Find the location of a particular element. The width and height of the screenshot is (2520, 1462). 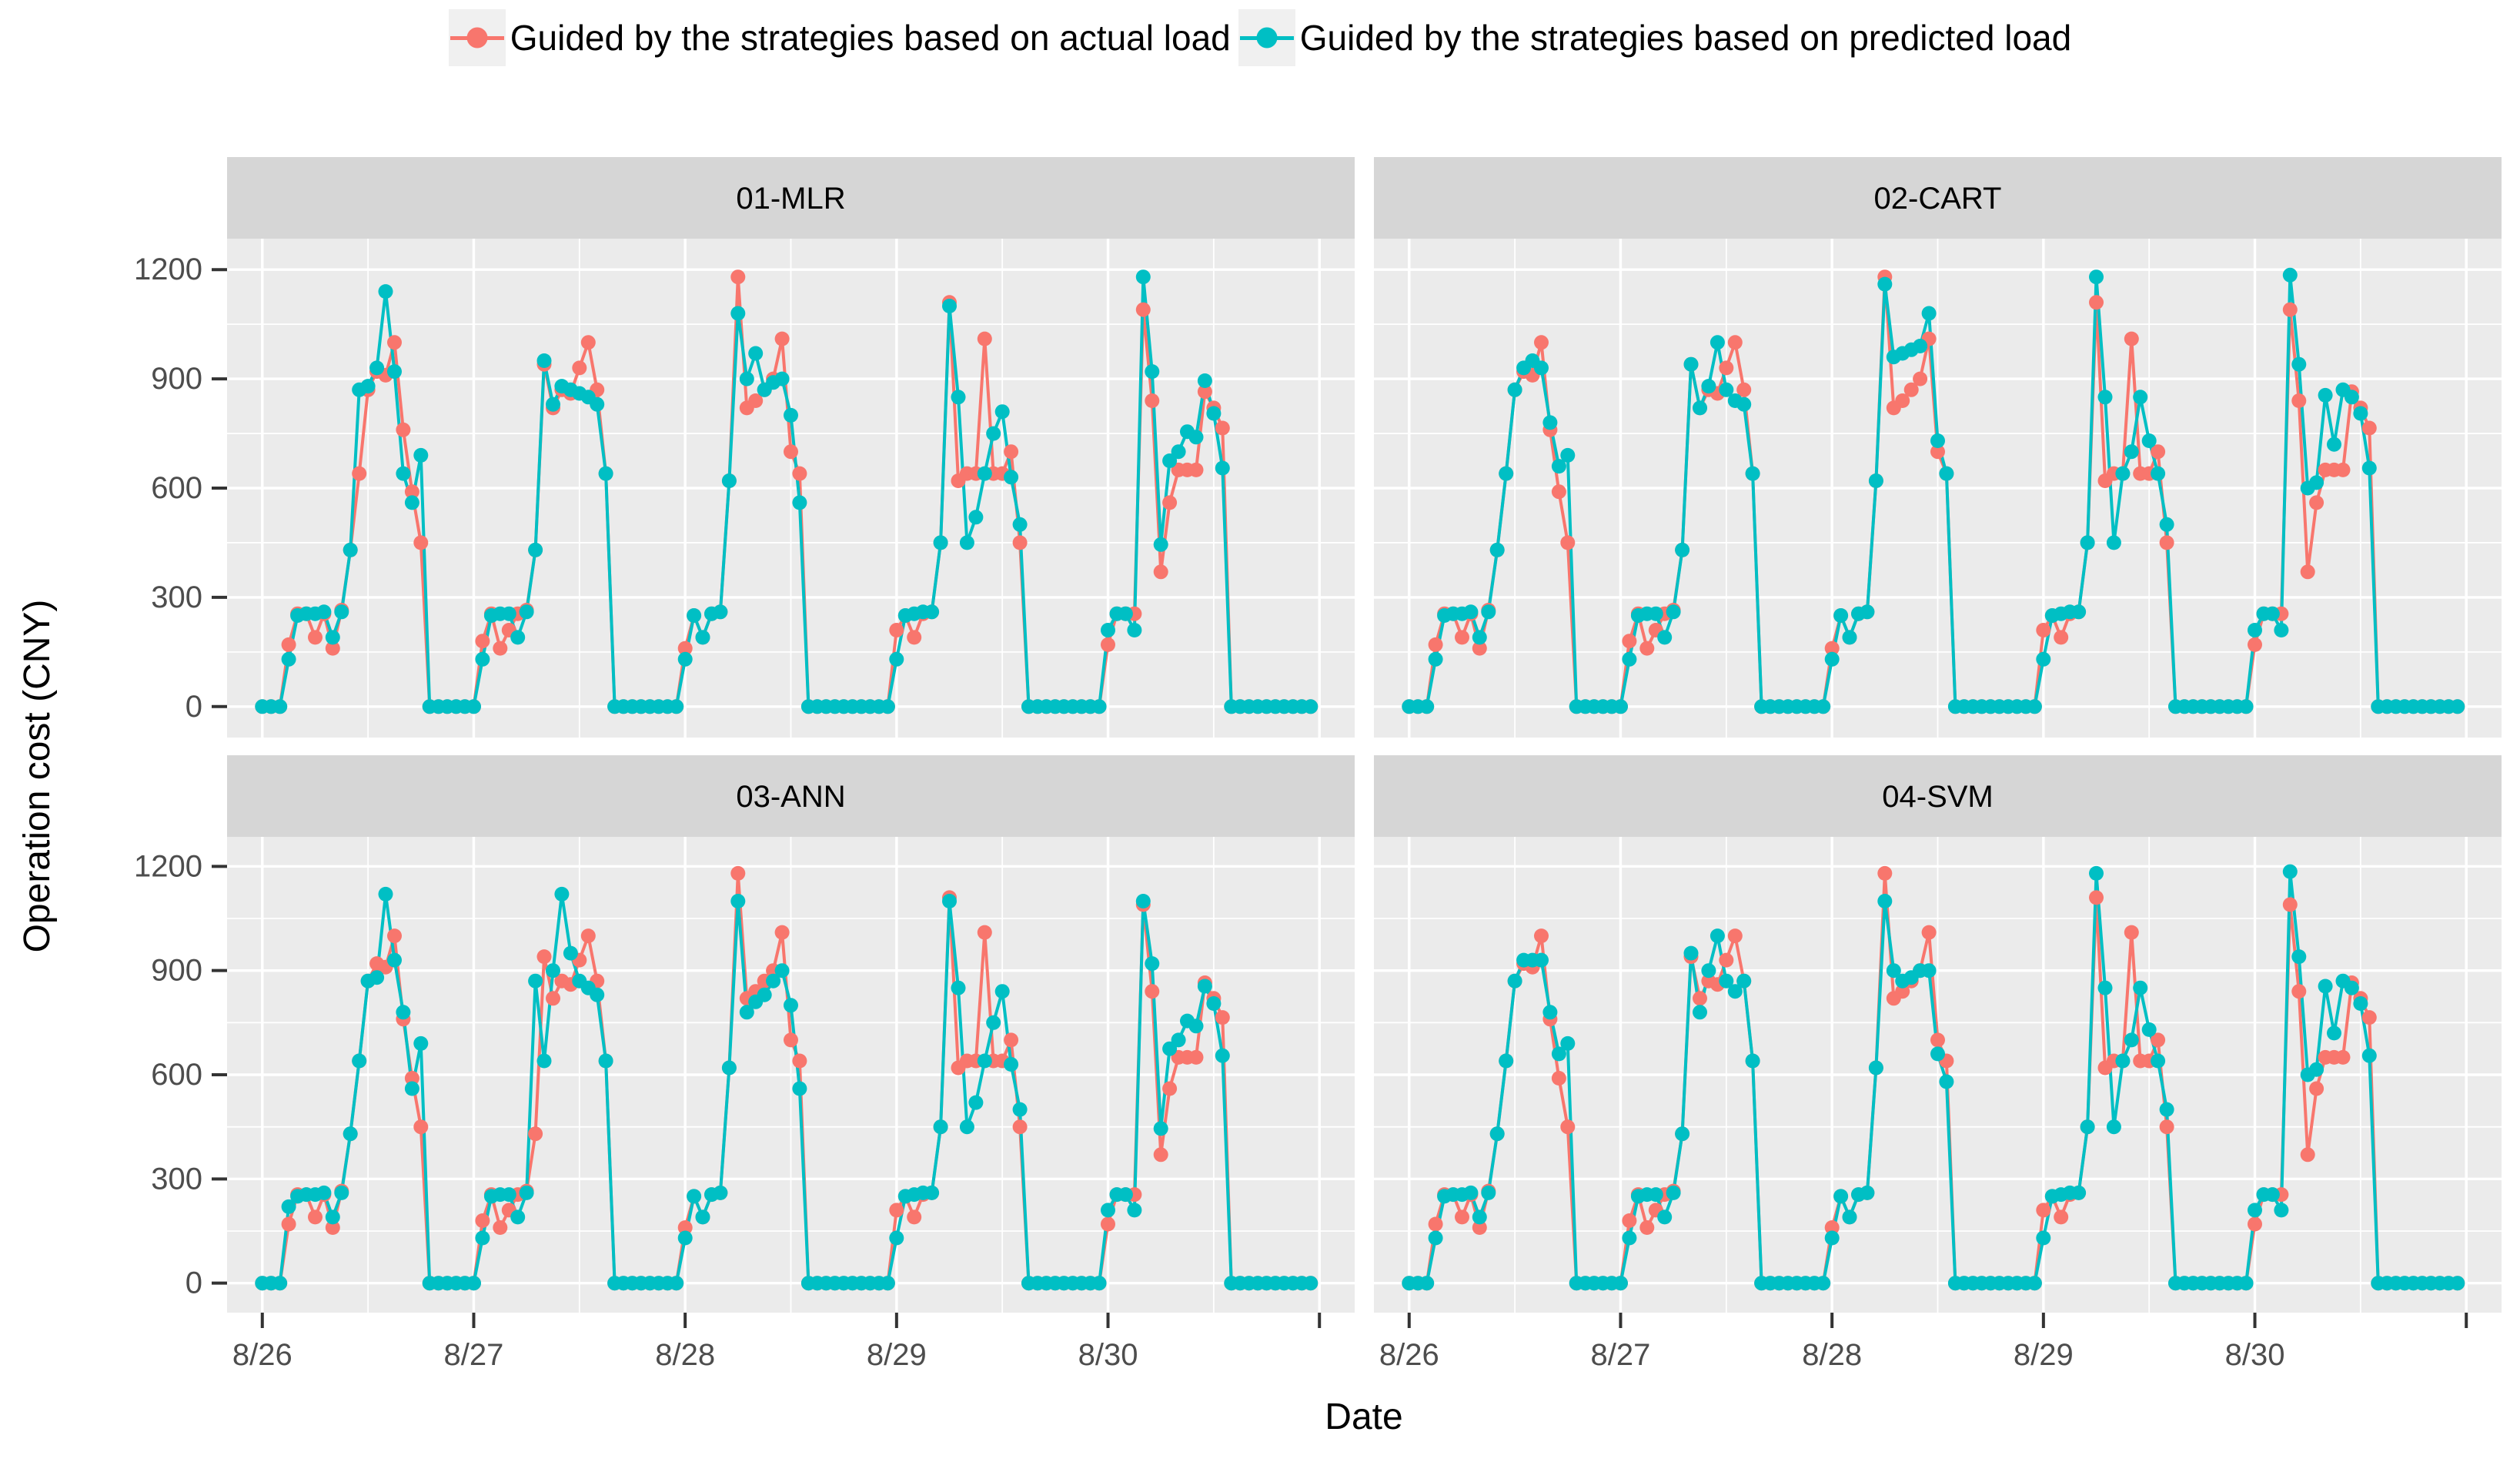

y-axis: 0 300 600 900 1200 is located at coordinates (180, 1074).